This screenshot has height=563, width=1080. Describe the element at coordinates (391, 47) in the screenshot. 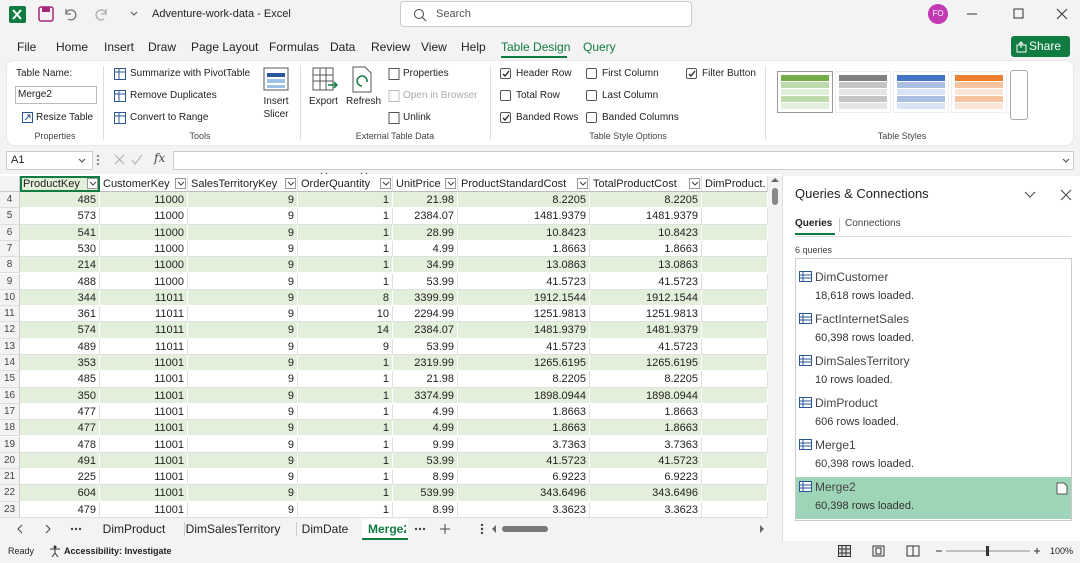

I see `menu-tab: Review` at that location.